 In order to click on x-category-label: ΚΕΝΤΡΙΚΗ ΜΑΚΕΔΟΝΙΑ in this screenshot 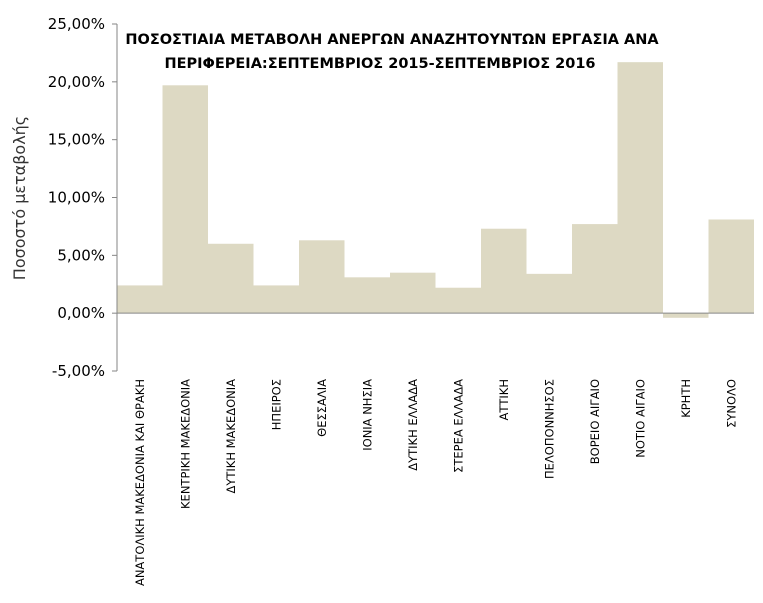, I will do `click(185, 444)`.